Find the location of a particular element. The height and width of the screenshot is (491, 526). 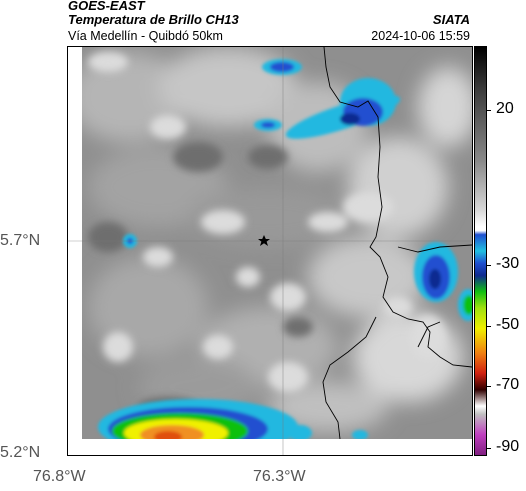

datetime-label: 2024-10-06 15:59 is located at coordinates (420, 36).